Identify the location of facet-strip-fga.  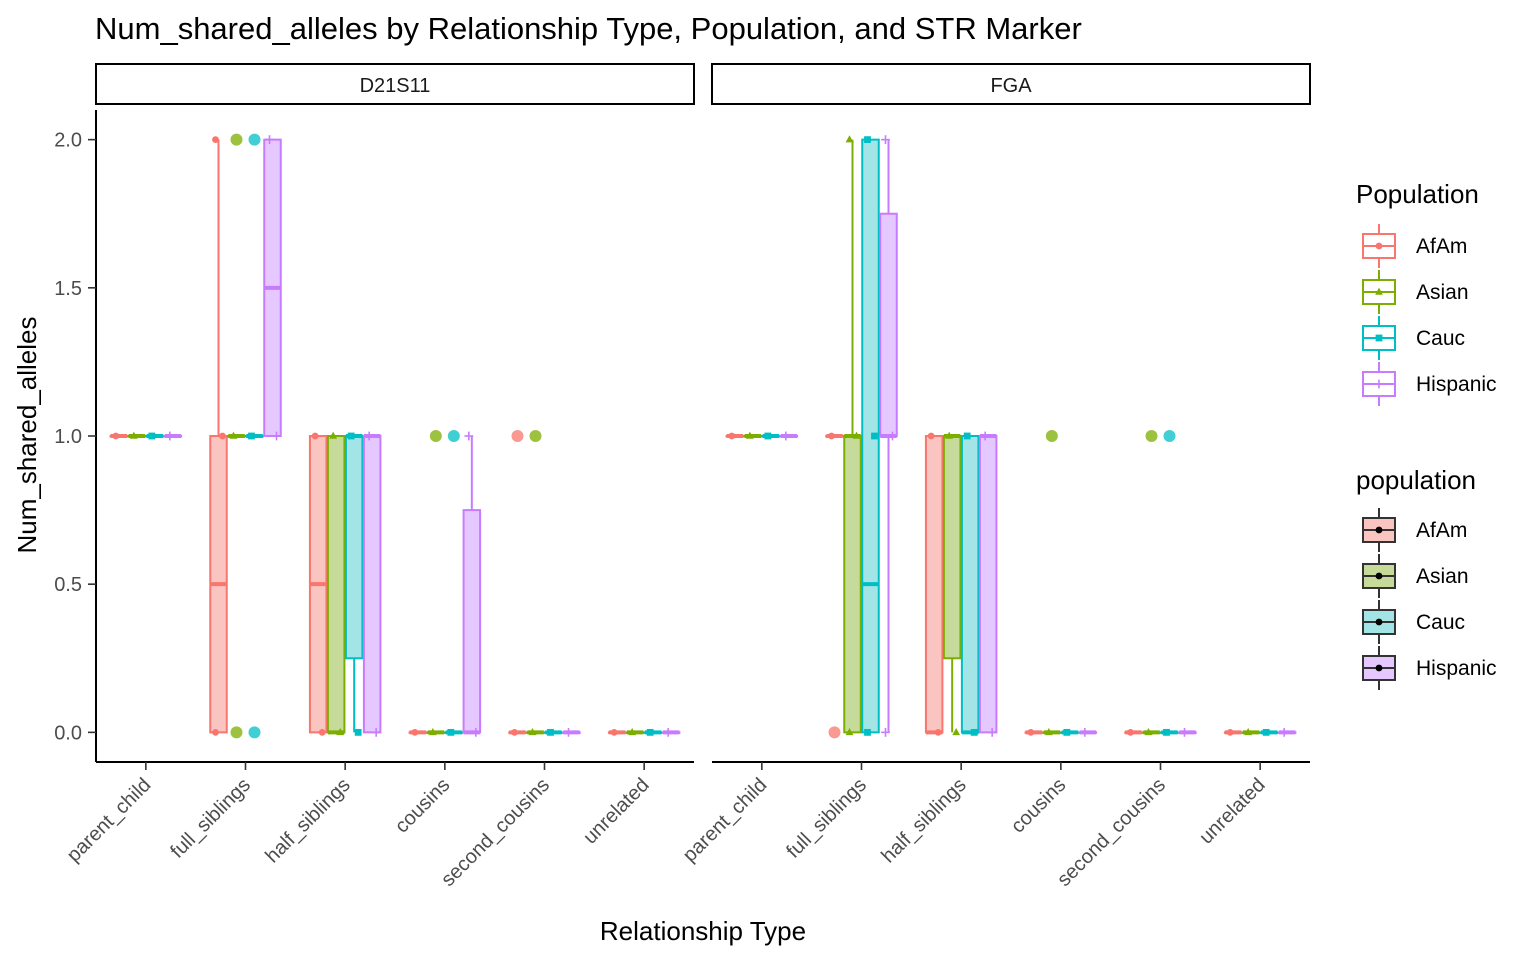
(1011, 84).